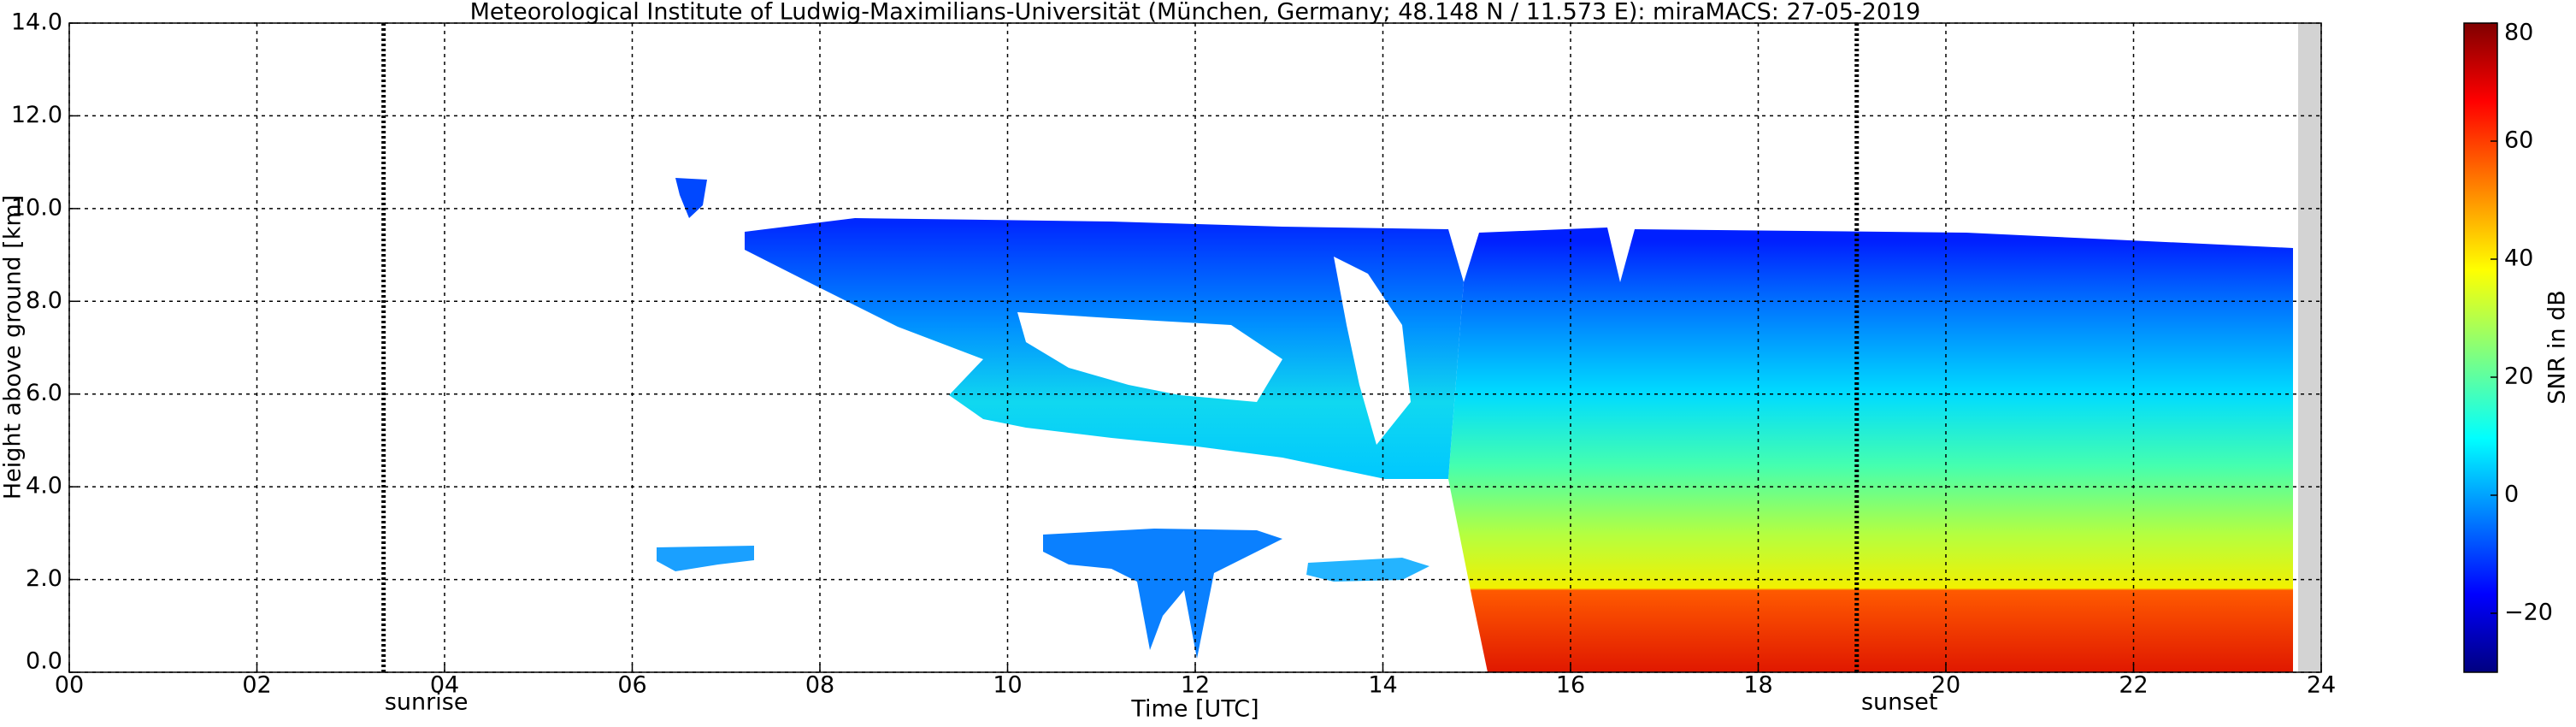  What do you see at coordinates (631, 685) in the screenshot?
I see `x-tick-label: 06` at bounding box center [631, 685].